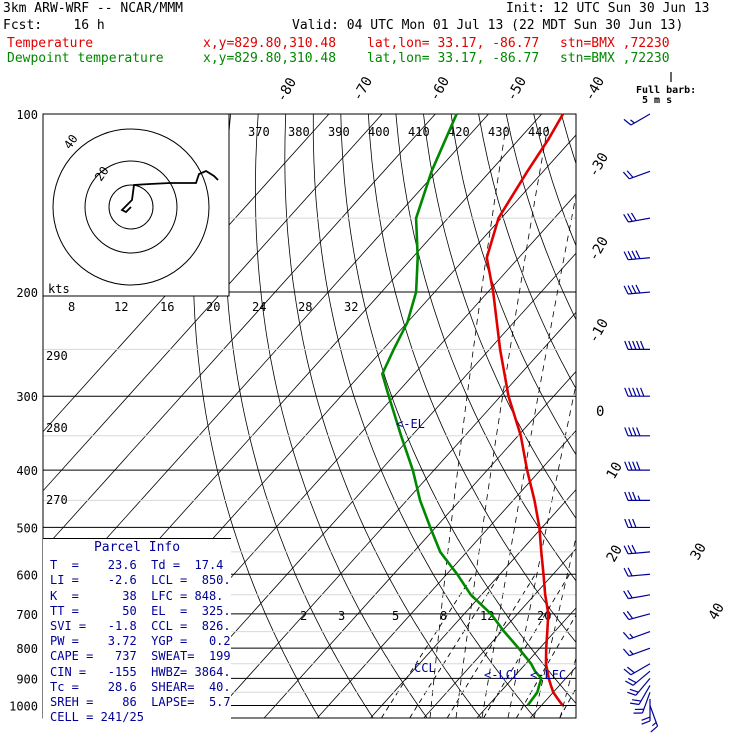  What do you see at coordinates (595, 89) in the screenshot?
I see `isotherm-label: -40` at bounding box center [595, 89].